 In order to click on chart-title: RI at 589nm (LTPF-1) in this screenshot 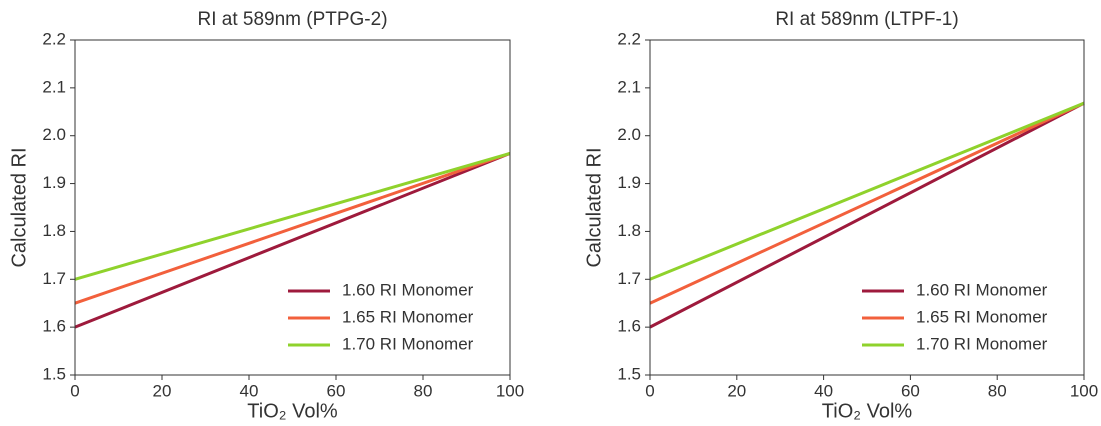, I will do `click(866, 19)`.